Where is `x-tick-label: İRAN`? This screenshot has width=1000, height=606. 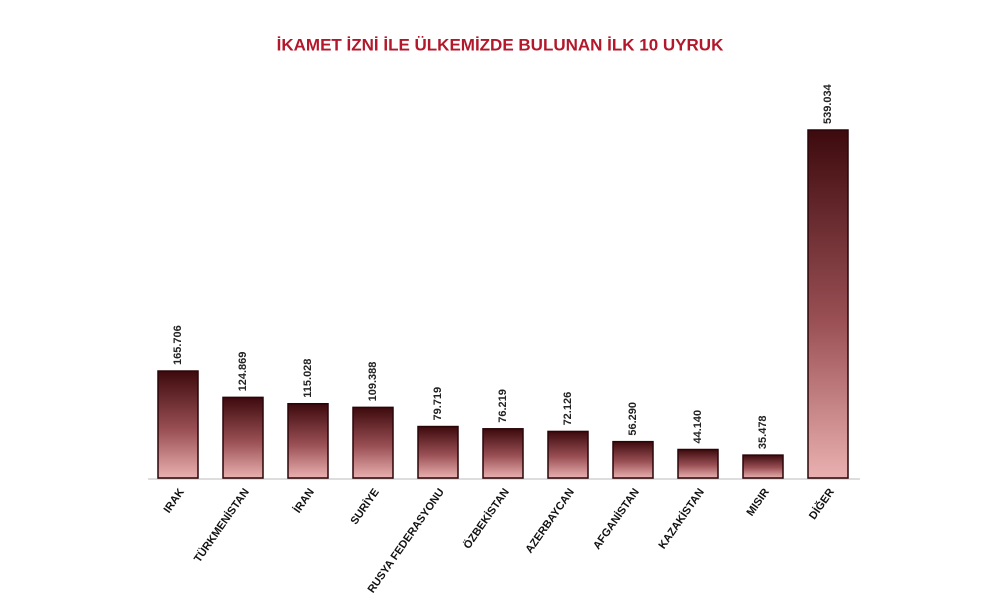
x-tick-label: İRAN is located at coordinates (304, 501).